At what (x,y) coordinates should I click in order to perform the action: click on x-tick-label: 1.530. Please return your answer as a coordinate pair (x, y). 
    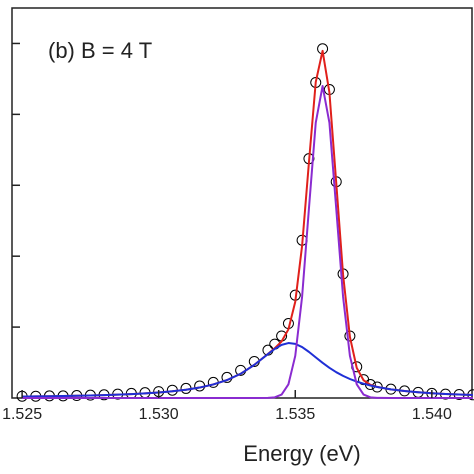
    Looking at the image, I should click on (159, 414).